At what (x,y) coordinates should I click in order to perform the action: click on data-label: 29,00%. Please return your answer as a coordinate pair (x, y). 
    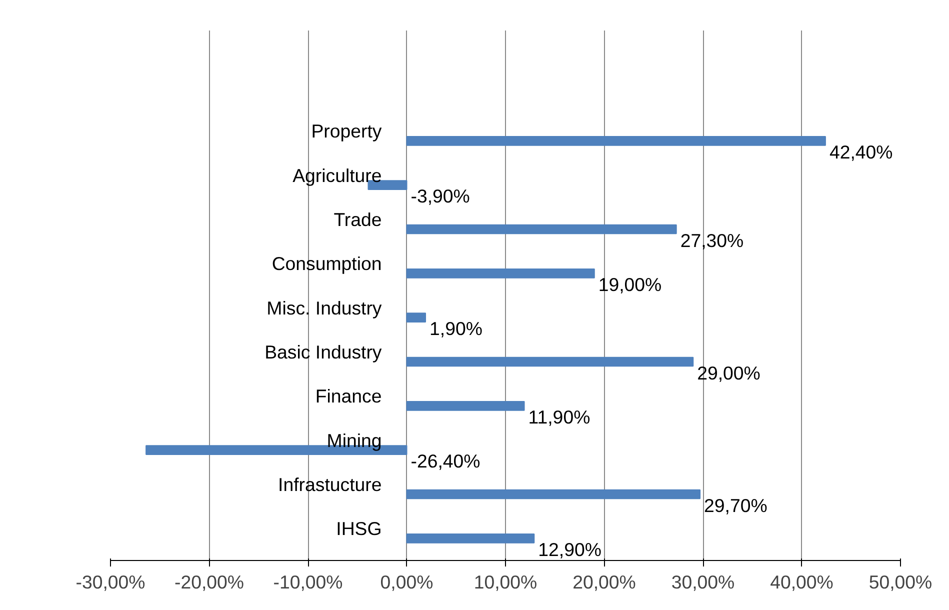
    Looking at the image, I should click on (728, 373).